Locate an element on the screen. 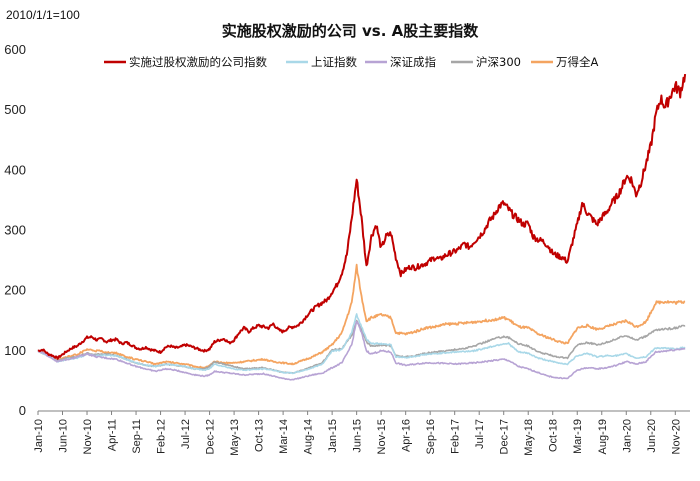 The image size is (700, 481). x-tick-label: Mar-19 is located at coordinates (578, 436).